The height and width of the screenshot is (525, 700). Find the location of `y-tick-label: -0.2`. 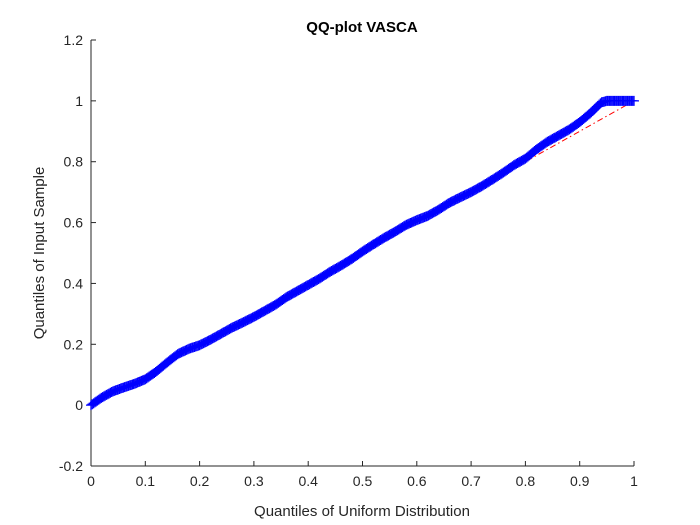

y-tick-label: -0.2 is located at coordinates (71, 466).